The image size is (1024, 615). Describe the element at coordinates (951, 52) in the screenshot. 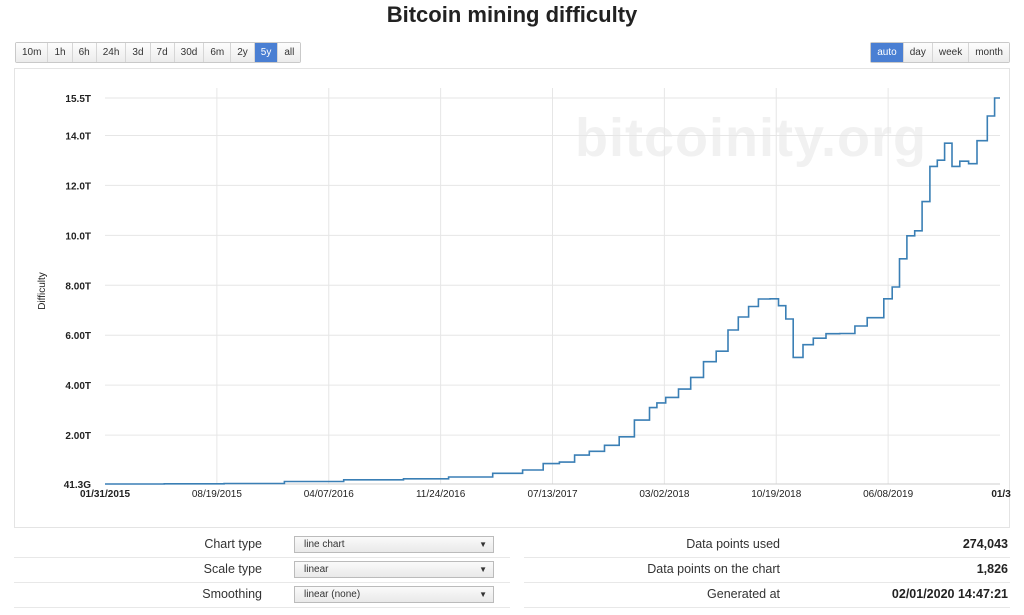

I see `resolution-week-button: week` at that location.